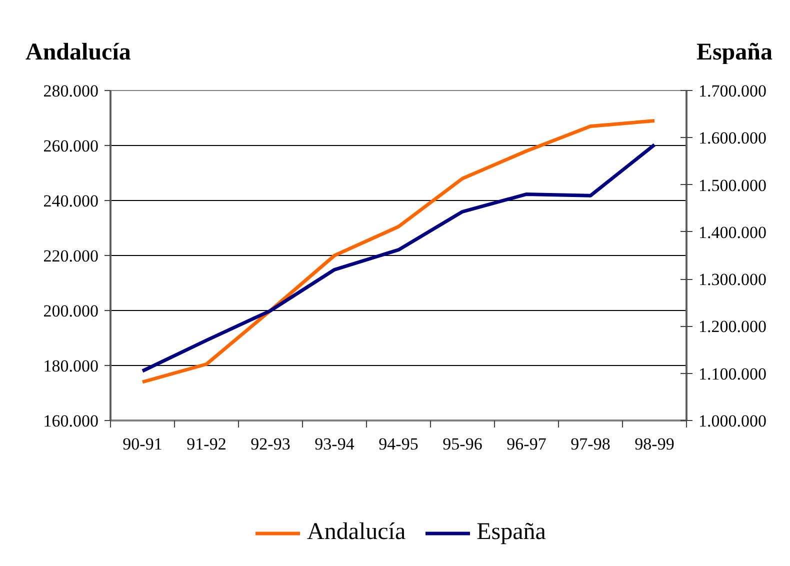 The width and height of the screenshot is (790, 566). Describe the element at coordinates (270, 444) in the screenshot. I see `x-tick-label: 92-93` at that location.